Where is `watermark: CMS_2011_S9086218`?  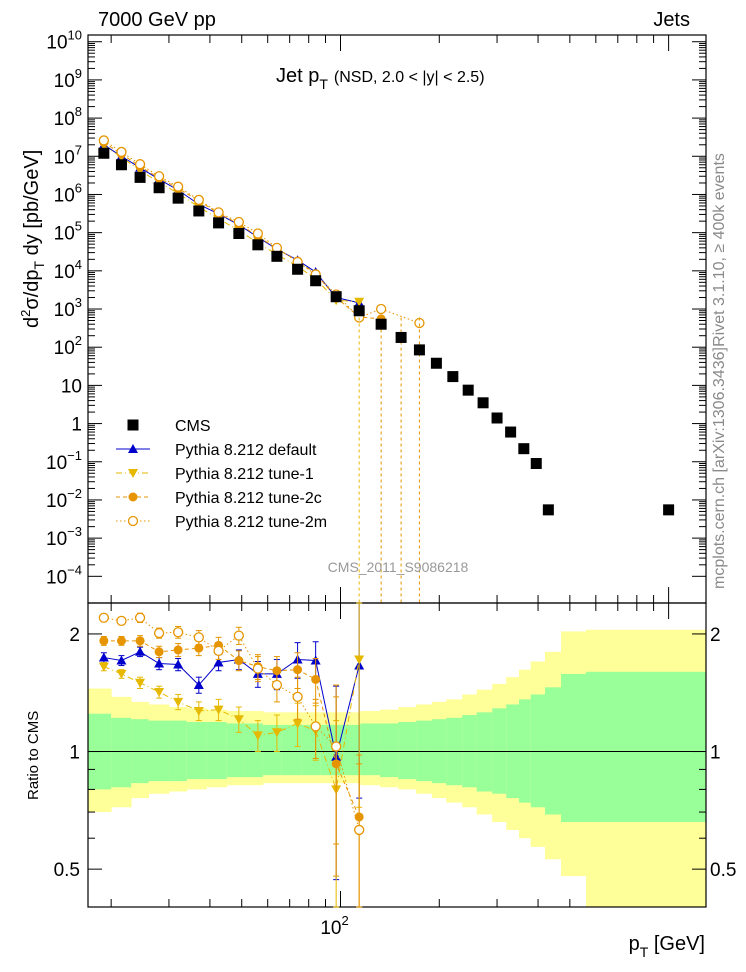 watermark: CMS_2011_S9086218 is located at coordinates (398, 567).